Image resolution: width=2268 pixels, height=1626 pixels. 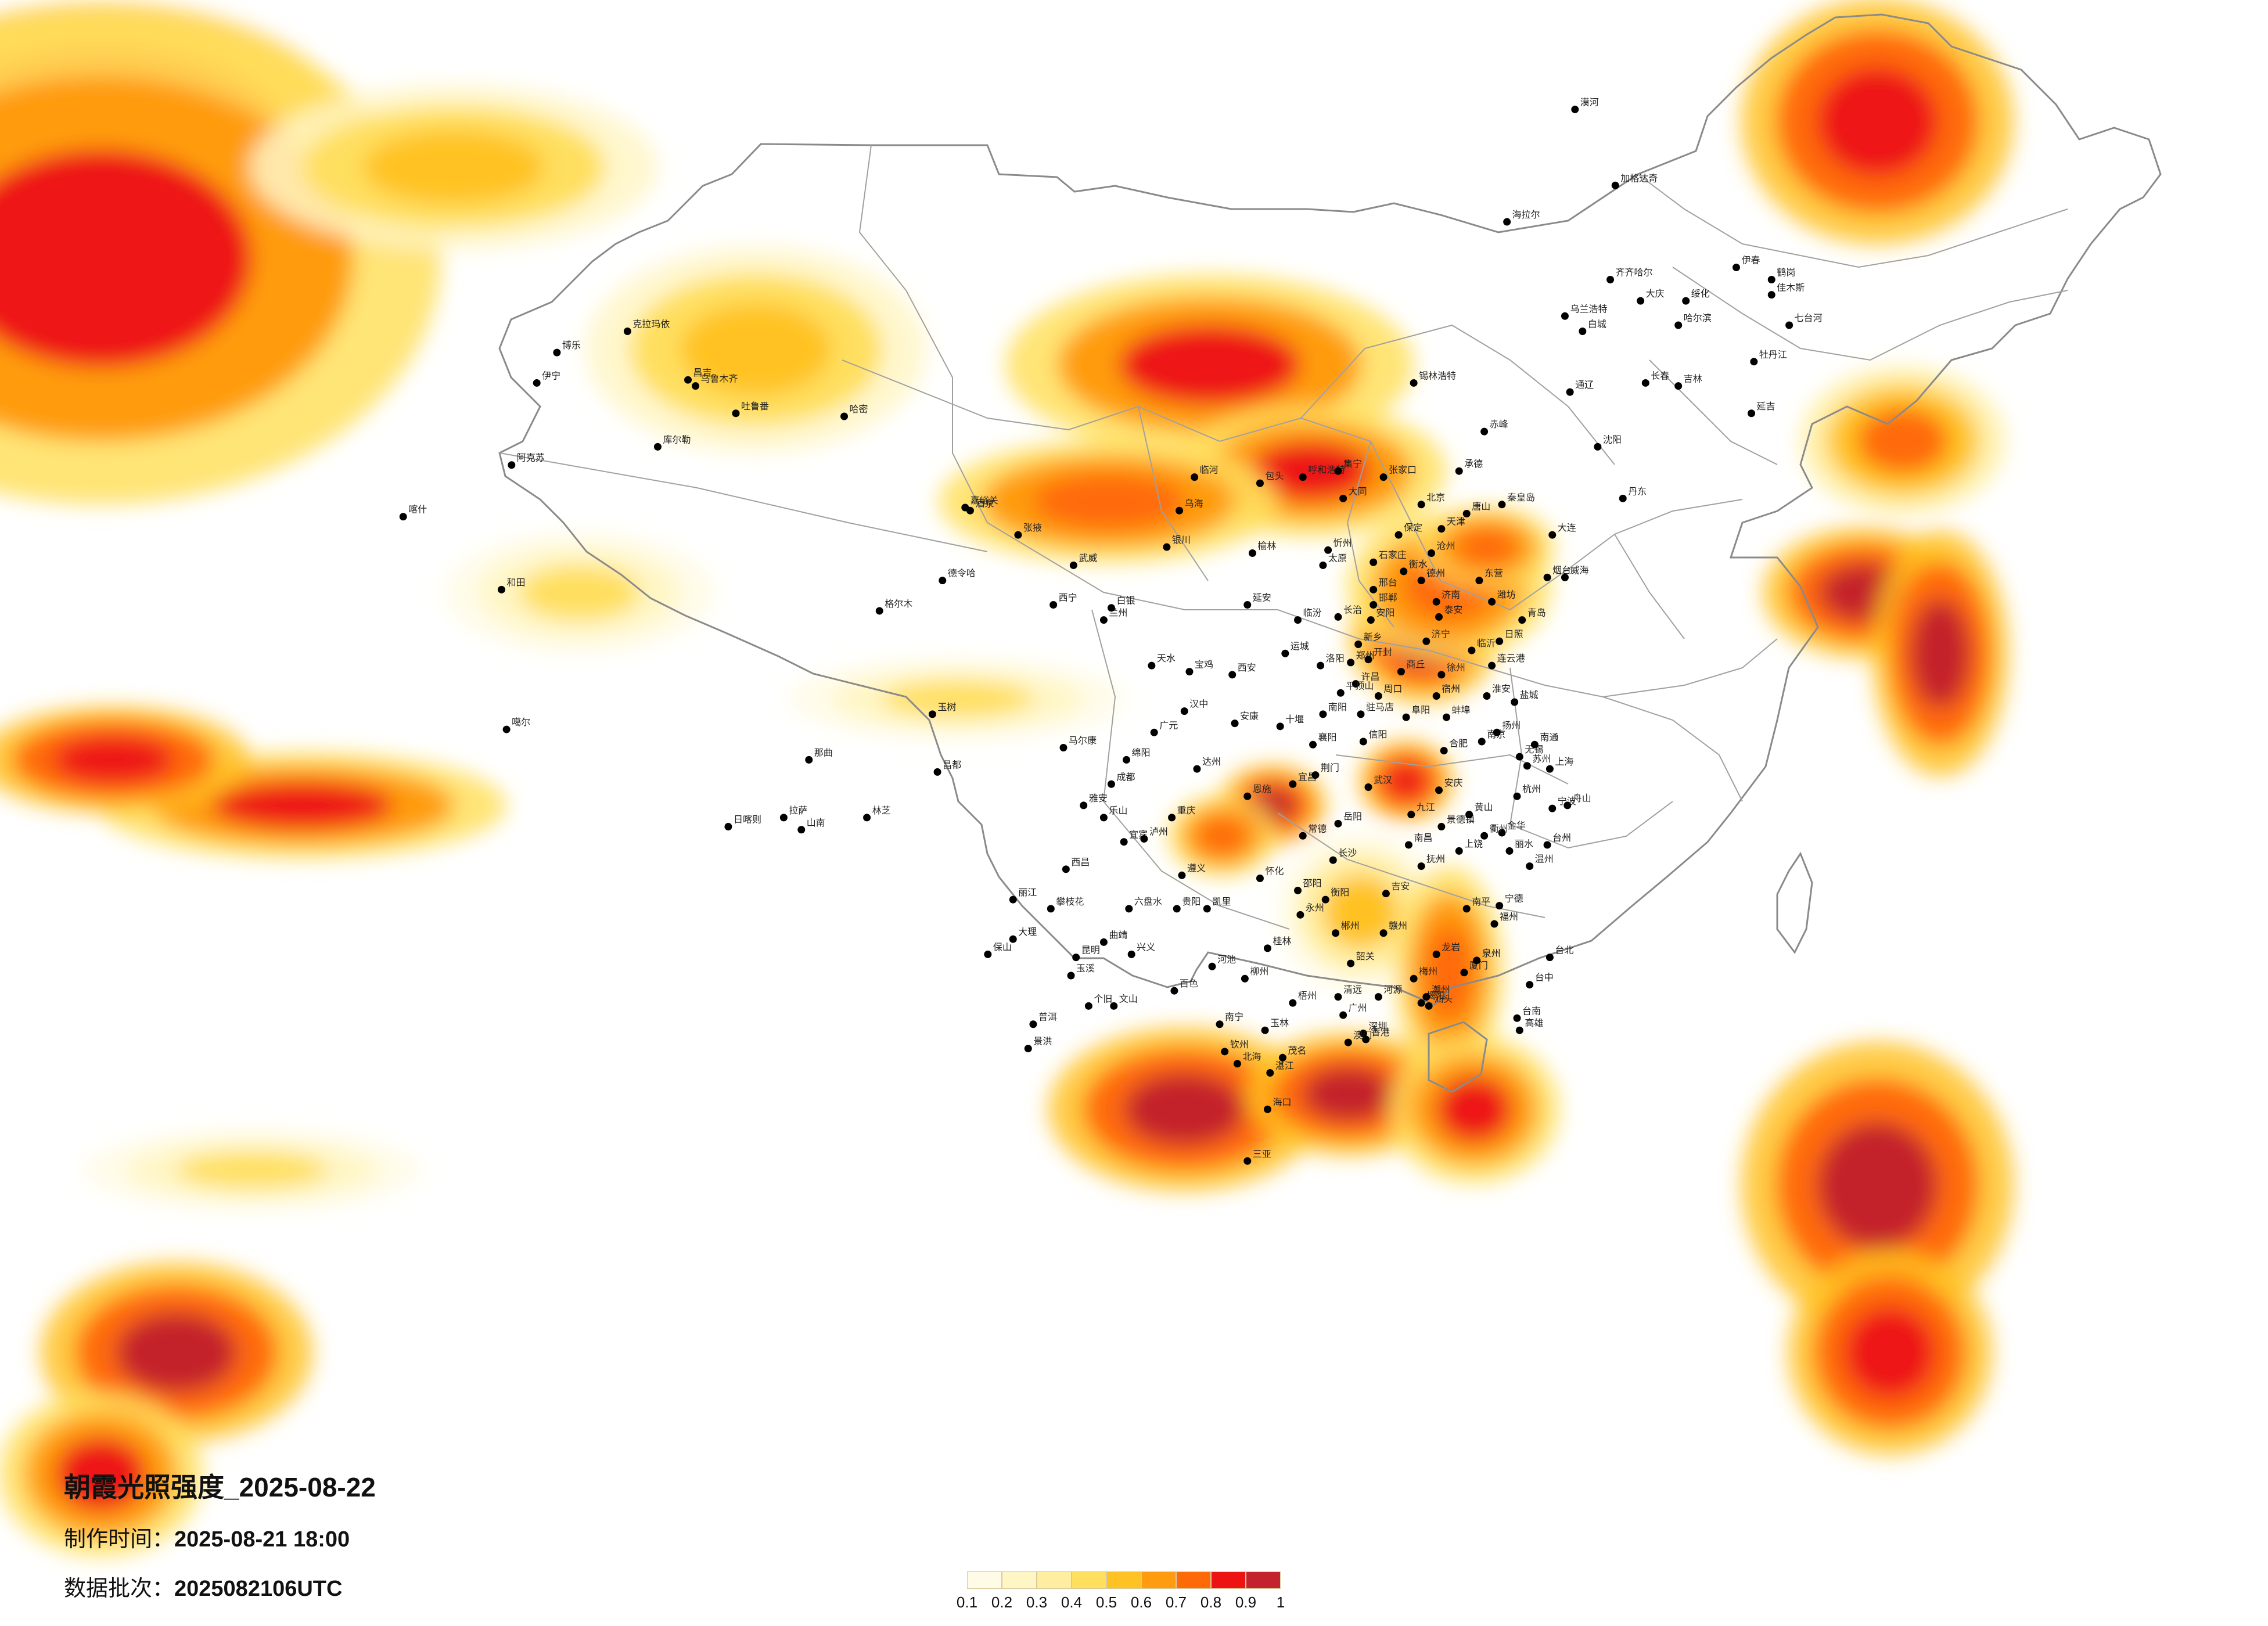 What do you see at coordinates (1136, 1603) in the screenshot?
I see `legend-tick-labels: 0.1 0.2 0.3 0.4 0.5 0.6 0.7 0.8 0.9 1` at bounding box center [1136, 1603].